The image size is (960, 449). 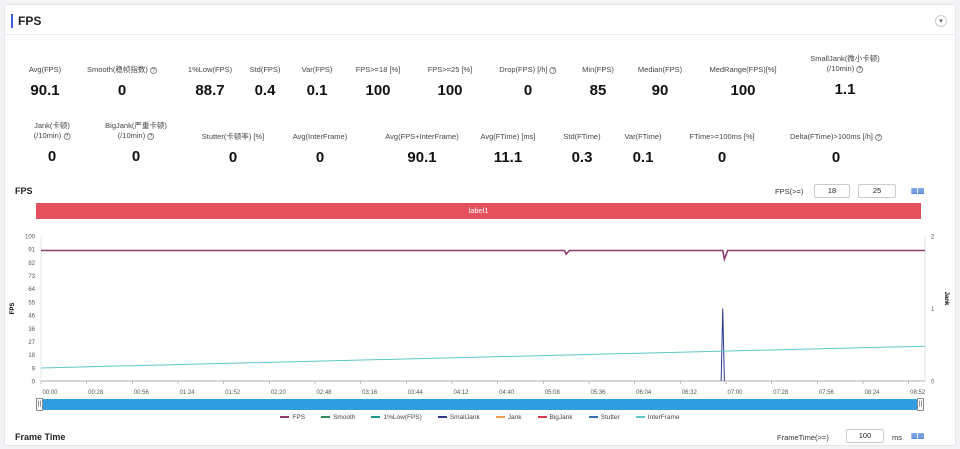 I want to click on legend-label: Jank, so click(x=514, y=417).